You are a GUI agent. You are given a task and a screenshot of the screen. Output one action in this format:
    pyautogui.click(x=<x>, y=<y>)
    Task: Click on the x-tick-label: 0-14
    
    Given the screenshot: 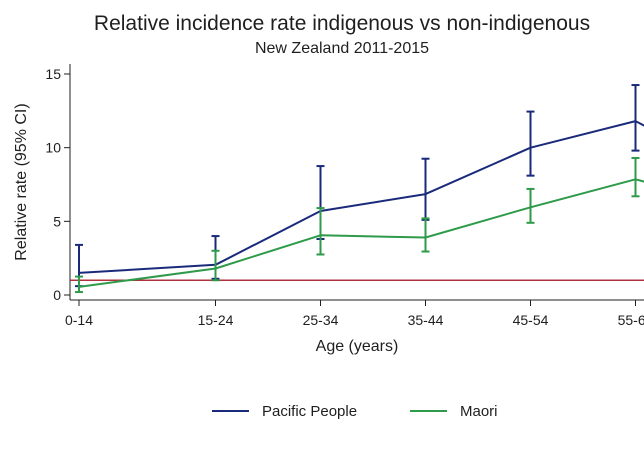 What is the action you would take?
    pyautogui.click(x=79, y=320)
    